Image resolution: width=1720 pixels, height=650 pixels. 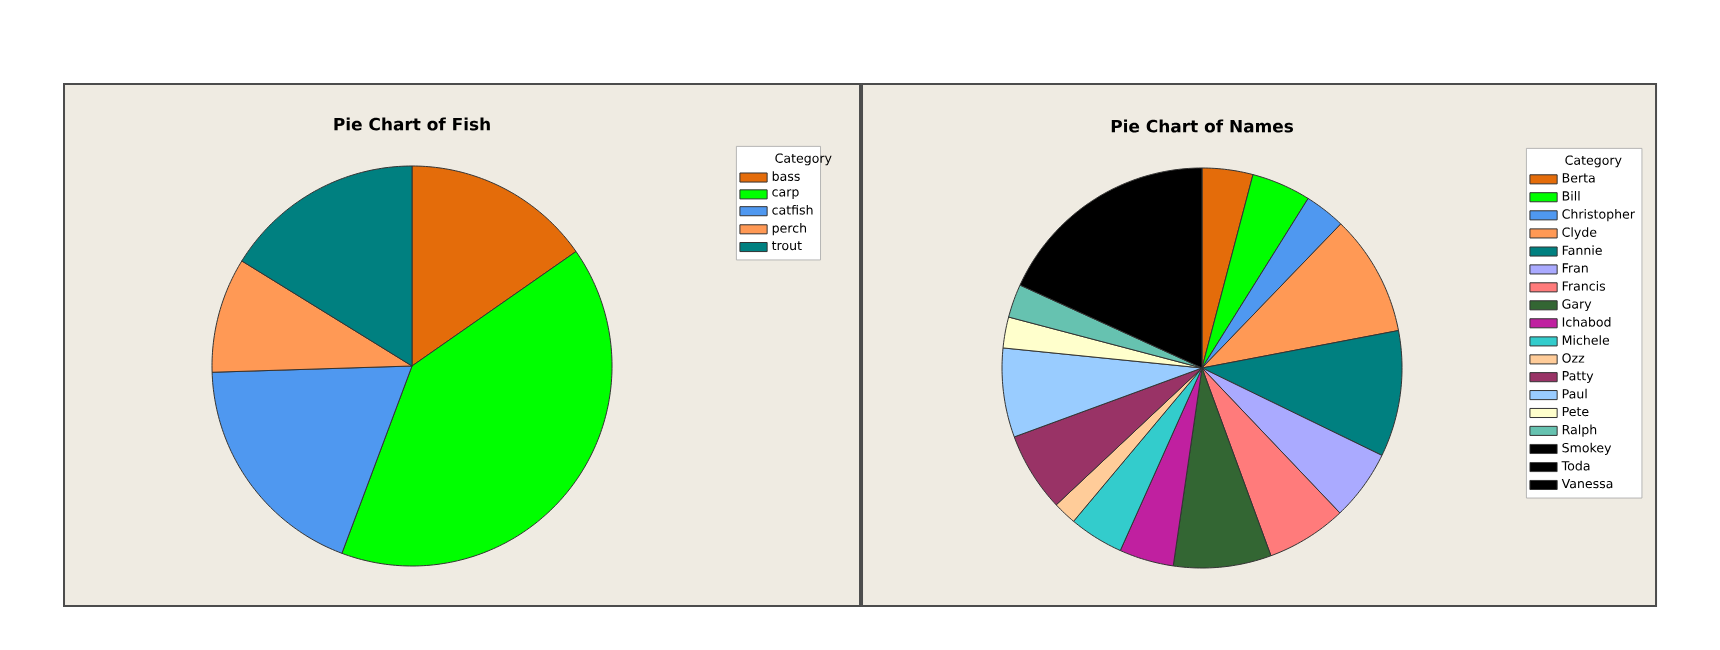 I want to click on chart-title: Pie Chart of Fish, so click(x=412, y=124).